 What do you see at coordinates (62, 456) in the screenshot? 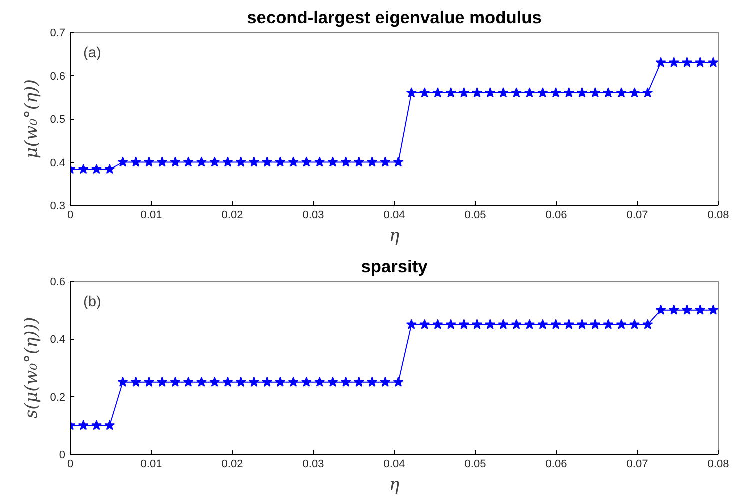
I see `y-tick-label: 0` at bounding box center [62, 456].